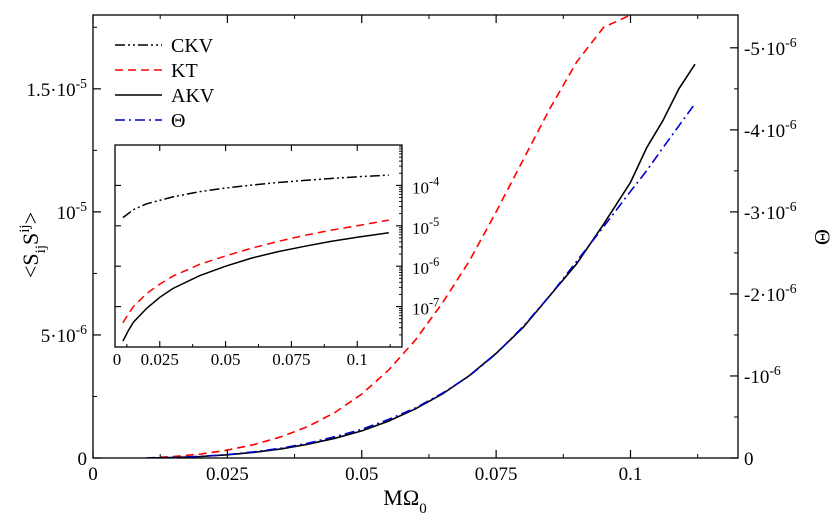  I want to click on y-right-tick-label: -10-6, so click(762, 375).